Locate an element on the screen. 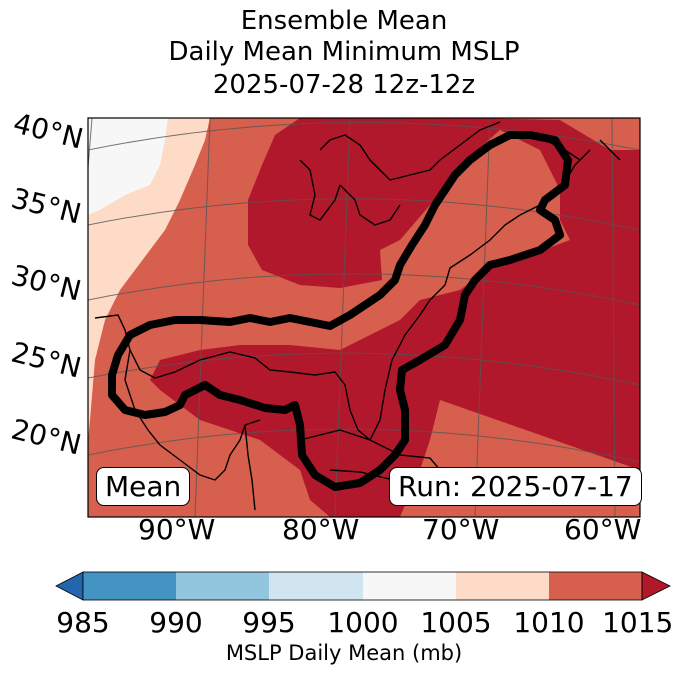 This screenshot has height=674, width=688. colorbar-frame is located at coordinates (362, 586).